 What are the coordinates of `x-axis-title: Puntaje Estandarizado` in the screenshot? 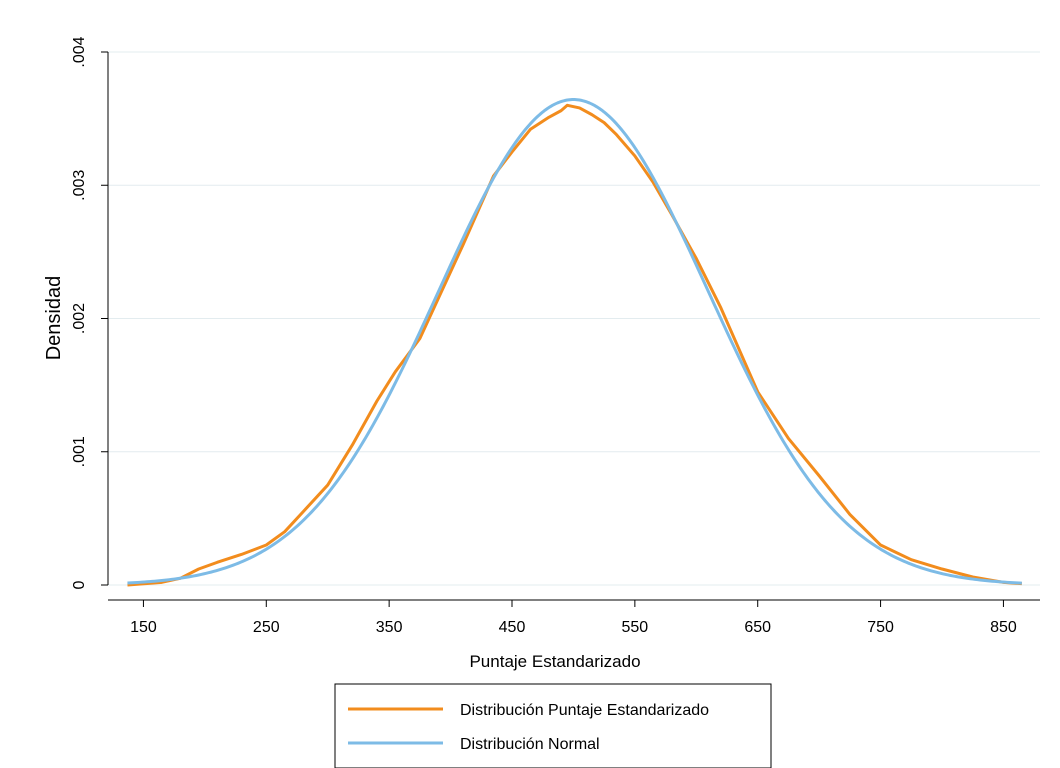 It's located at (554, 661).